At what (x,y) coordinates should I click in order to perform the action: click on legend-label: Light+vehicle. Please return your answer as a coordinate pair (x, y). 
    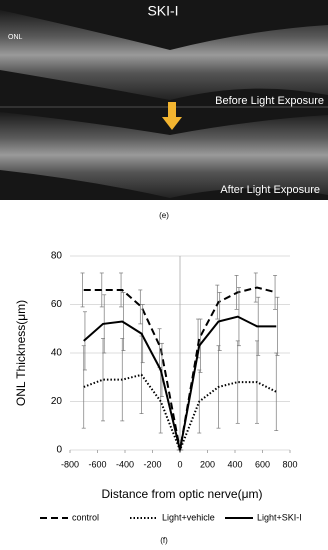
    Looking at the image, I should click on (188, 517).